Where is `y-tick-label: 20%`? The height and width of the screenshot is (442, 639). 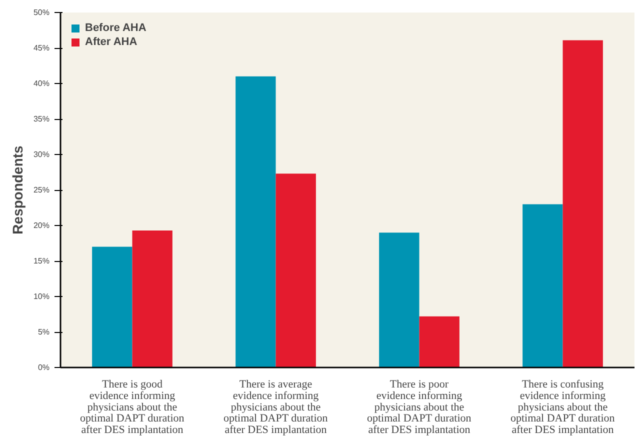 y-tick-label: 20% is located at coordinates (41, 225).